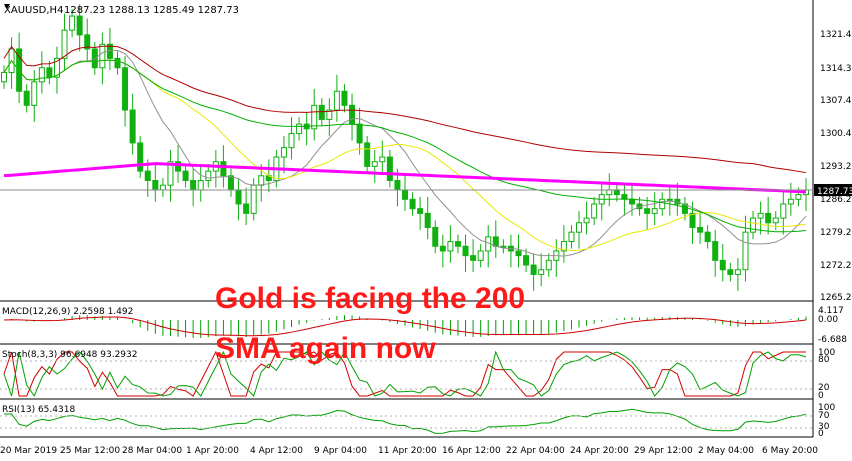 This screenshot has width=852, height=461. I want to click on rsi-title: RSI(13) 65.4318, so click(38, 410).